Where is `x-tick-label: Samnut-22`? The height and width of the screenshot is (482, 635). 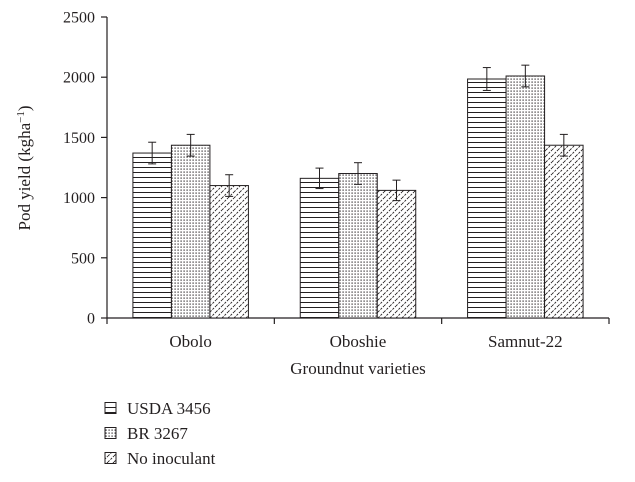 x-tick-label: Samnut-22 is located at coordinates (525, 341).